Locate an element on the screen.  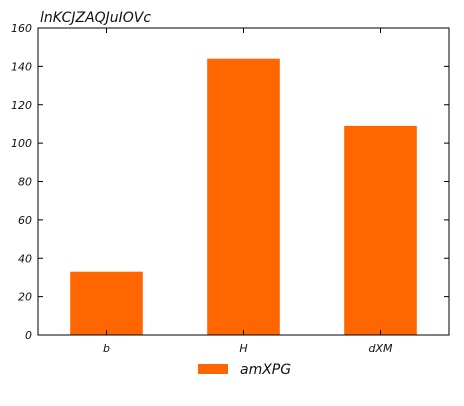
y-tick-label: 60 is located at coordinates (25, 220).